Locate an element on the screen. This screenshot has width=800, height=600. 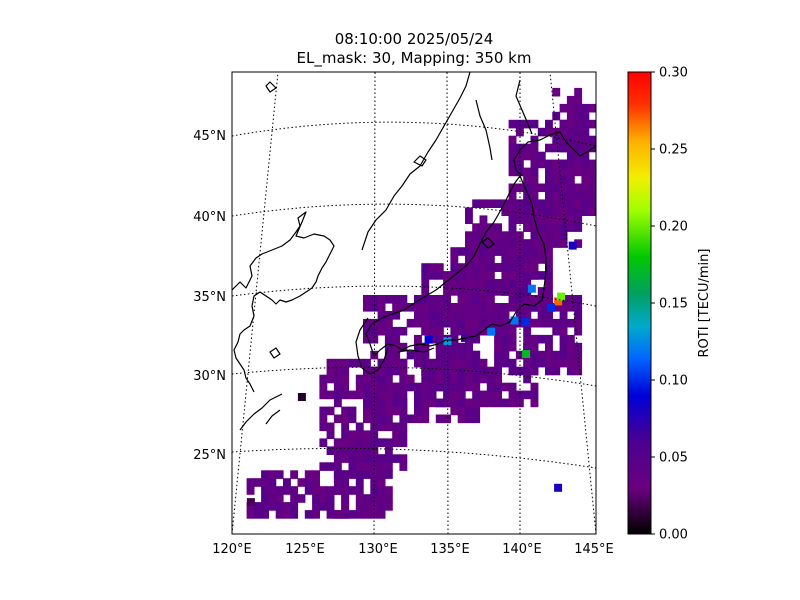
coast-sado is located at coordinates (488, 243).